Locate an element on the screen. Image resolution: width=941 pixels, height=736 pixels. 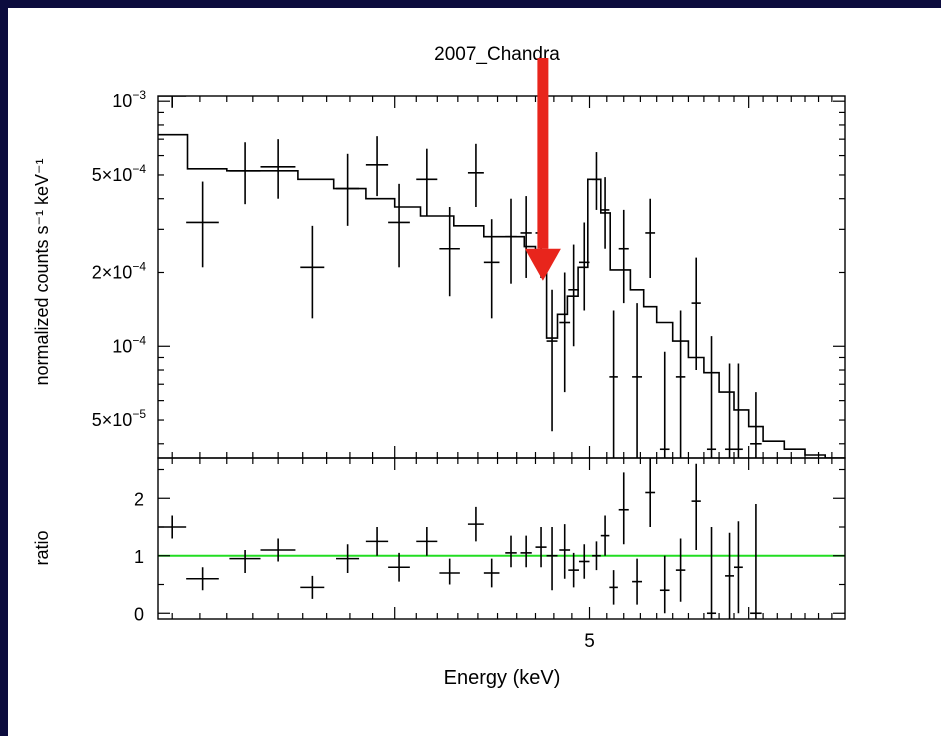
red-arrow-head is located at coordinates (542, 264).